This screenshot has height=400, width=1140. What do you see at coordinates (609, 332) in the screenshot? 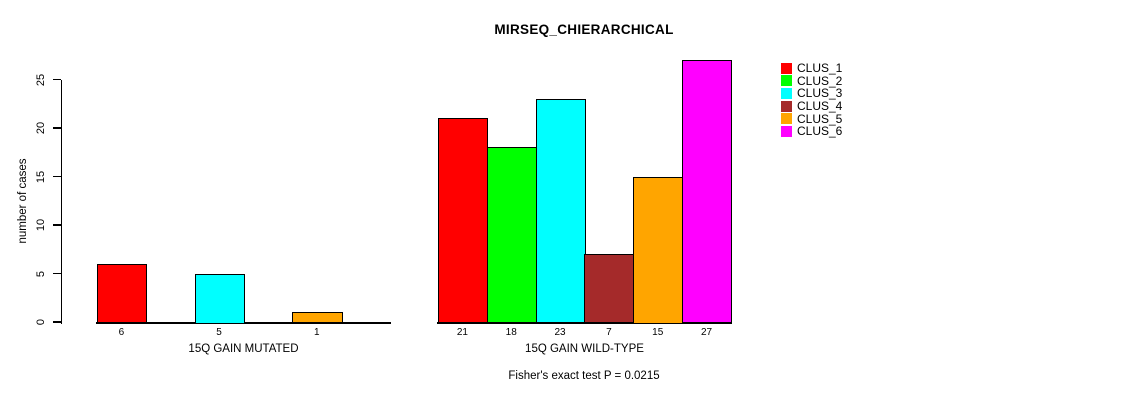
I see `bar-value-label: 7` at bounding box center [609, 332].